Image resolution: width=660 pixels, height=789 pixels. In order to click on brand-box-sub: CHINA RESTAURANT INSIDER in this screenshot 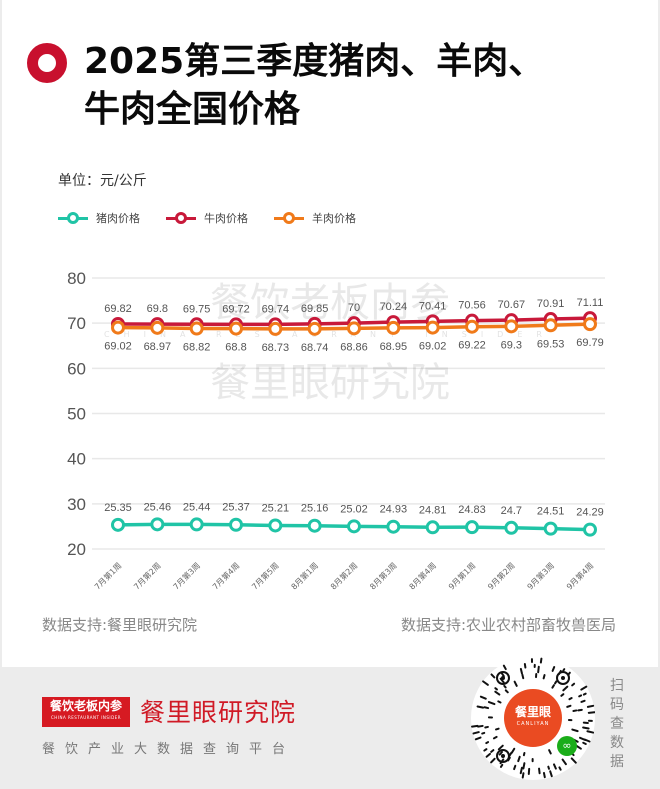, I will do `click(86, 717)`.